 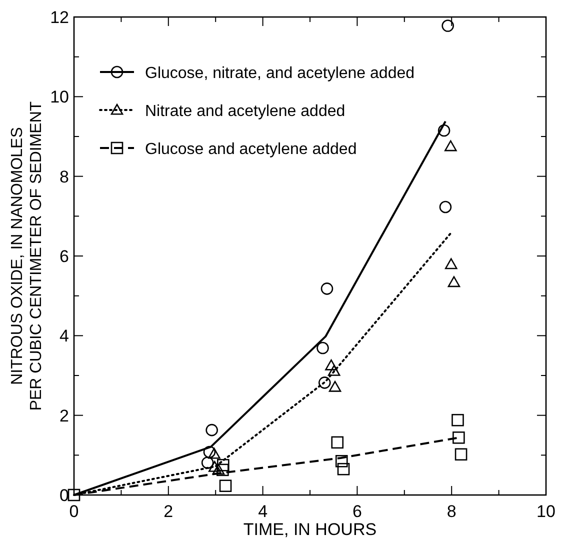 What do you see at coordinates (357, 511) in the screenshot?
I see `x-tick-label: 6` at bounding box center [357, 511].